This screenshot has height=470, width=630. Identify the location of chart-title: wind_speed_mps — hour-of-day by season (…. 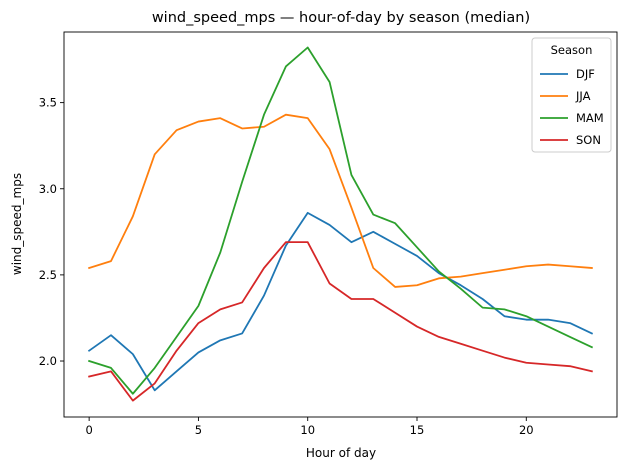
(341, 18).